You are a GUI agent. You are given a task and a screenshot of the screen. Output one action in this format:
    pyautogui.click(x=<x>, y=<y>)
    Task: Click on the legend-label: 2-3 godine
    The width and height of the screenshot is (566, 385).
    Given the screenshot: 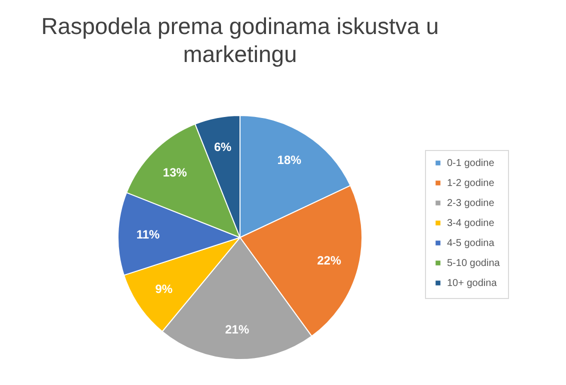 What is the action you would take?
    pyautogui.click(x=471, y=203)
    